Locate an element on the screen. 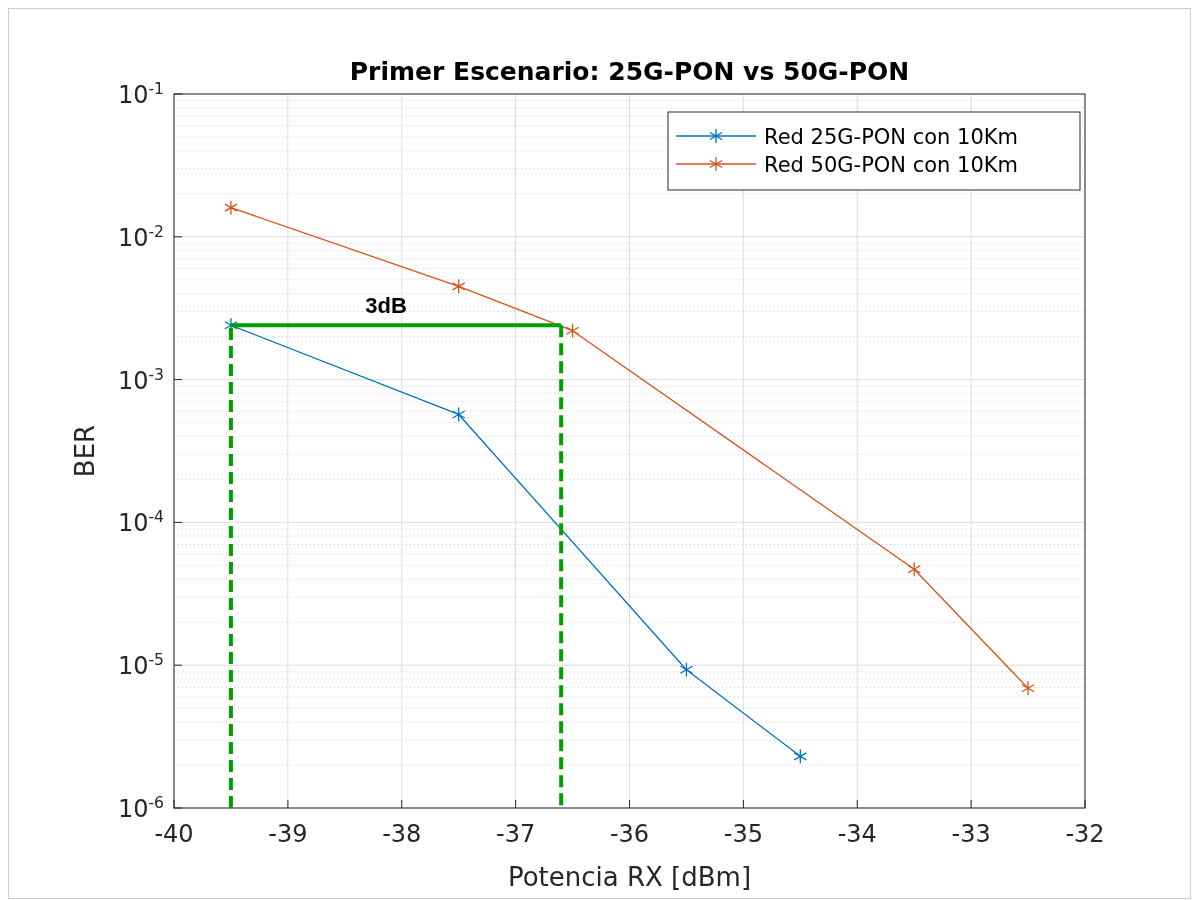  annotation: 3dB is located at coordinates (386, 306).